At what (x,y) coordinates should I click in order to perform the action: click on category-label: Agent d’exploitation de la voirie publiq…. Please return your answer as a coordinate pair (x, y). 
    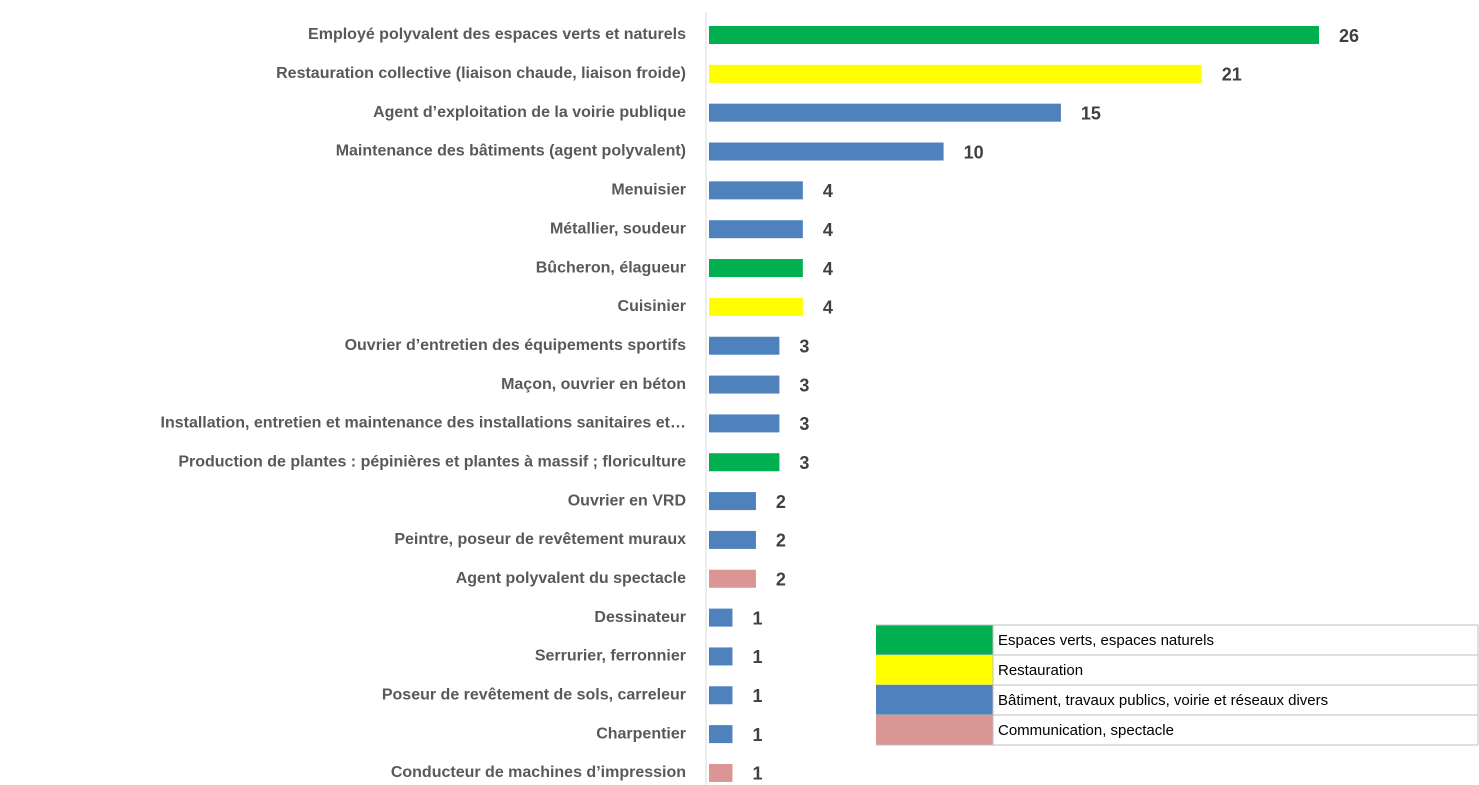
    Looking at the image, I should click on (529, 112).